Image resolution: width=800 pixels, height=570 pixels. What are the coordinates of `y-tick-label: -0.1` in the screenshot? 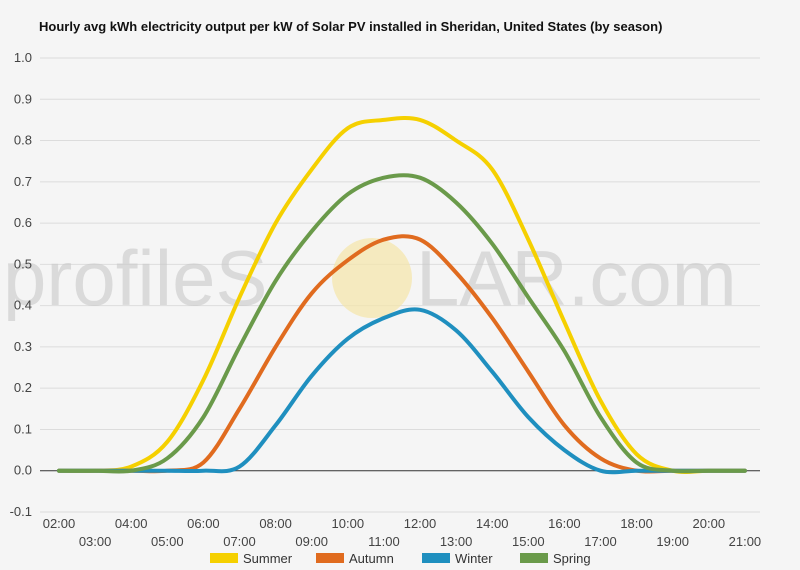 It's located at (21, 511).